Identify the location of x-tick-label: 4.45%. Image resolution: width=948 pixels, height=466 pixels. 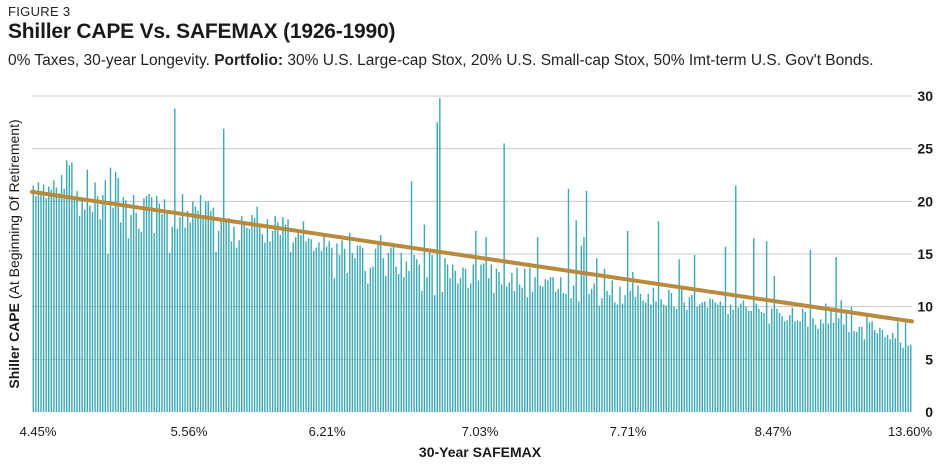
(38, 431).